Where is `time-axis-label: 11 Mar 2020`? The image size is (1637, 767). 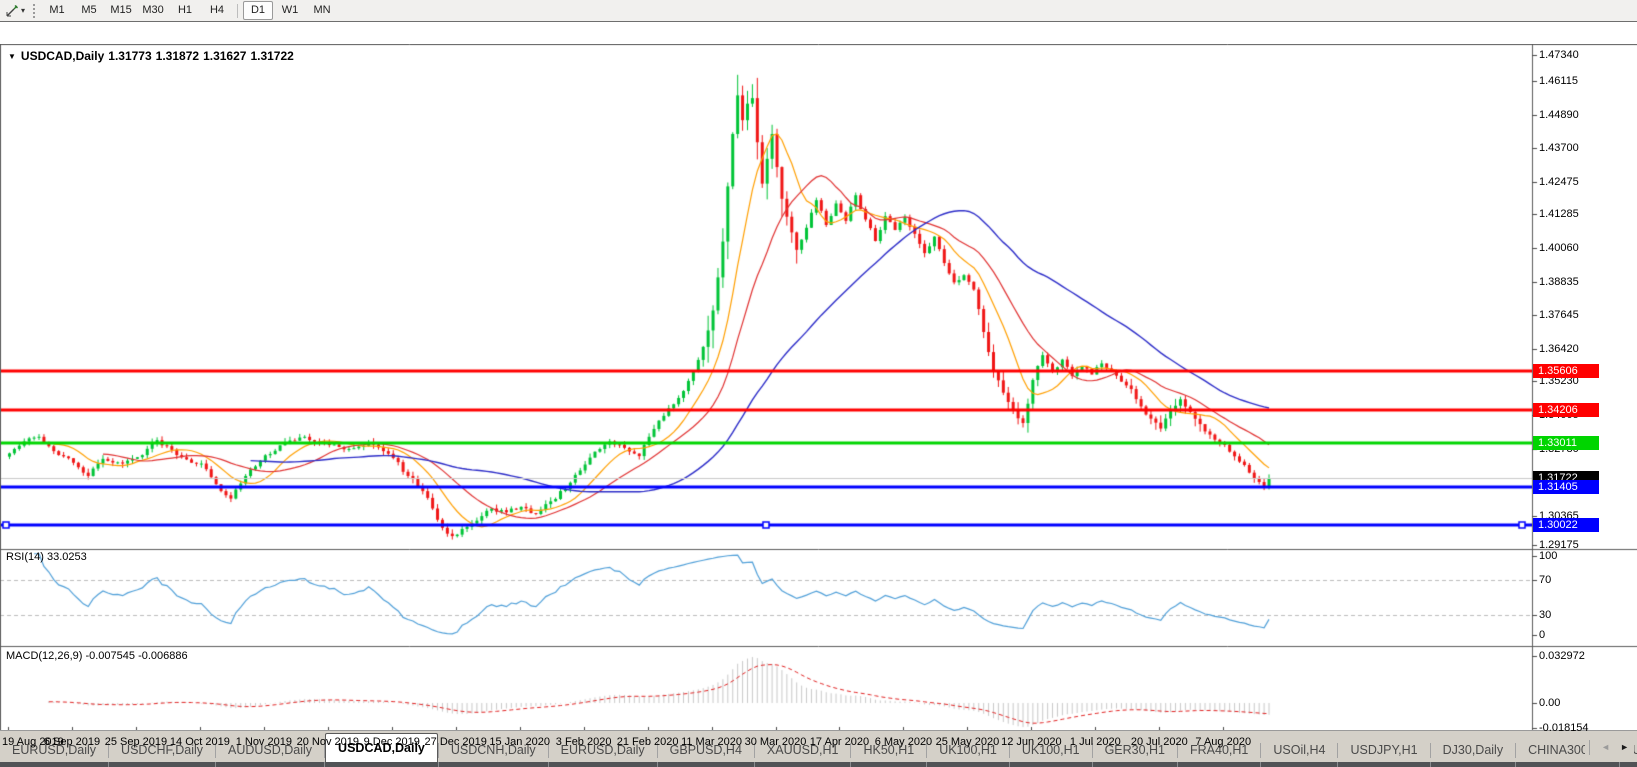
time-axis-label: 11 Mar 2020 is located at coordinates (712, 742).